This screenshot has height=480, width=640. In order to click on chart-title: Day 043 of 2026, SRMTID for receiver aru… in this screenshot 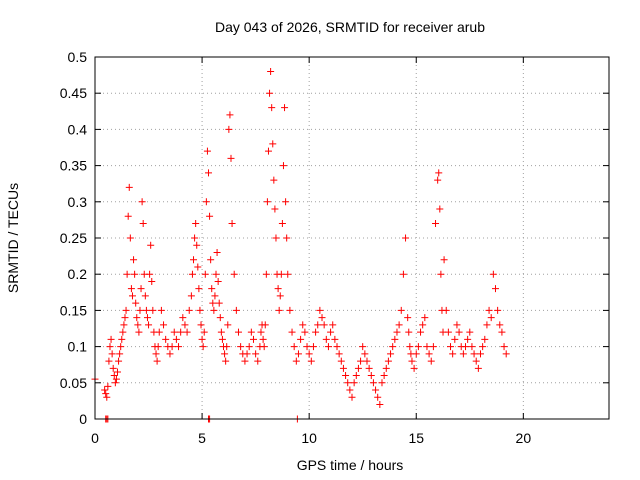, I will do `click(350, 27)`.